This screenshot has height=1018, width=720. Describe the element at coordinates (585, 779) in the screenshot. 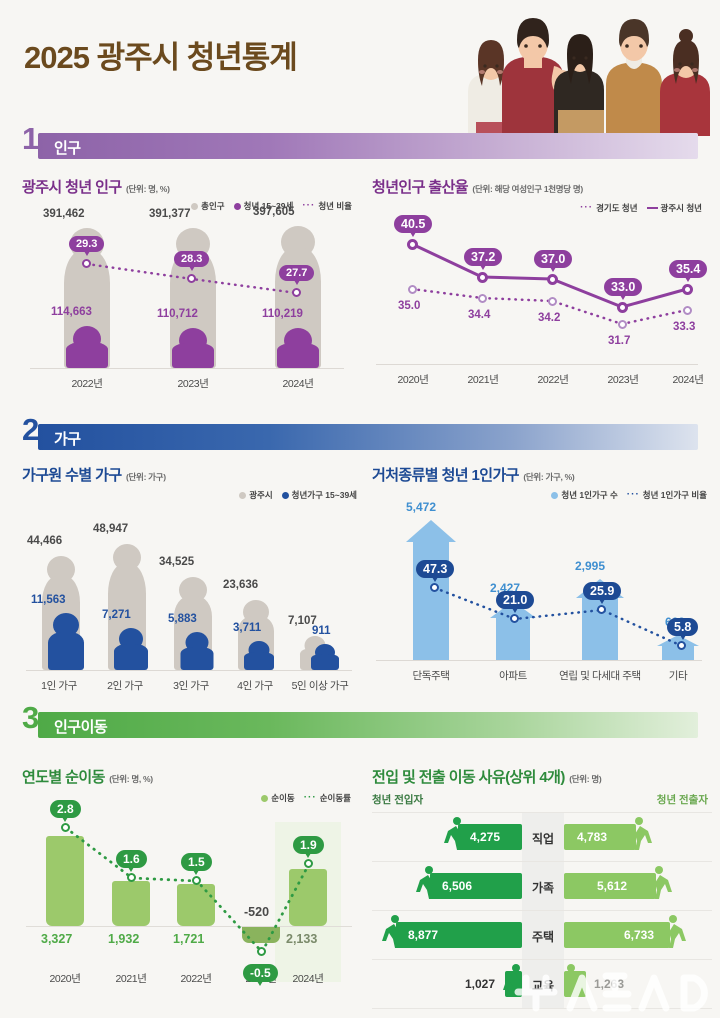

I see `chart-unit: (단위: 명)` at that location.